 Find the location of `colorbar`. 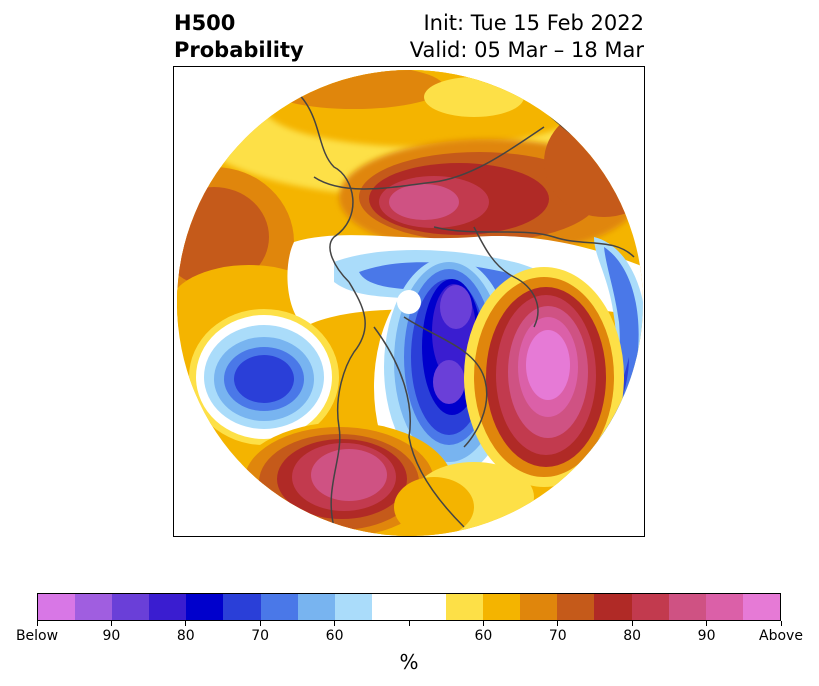

colorbar is located at coordinates (409, 607).